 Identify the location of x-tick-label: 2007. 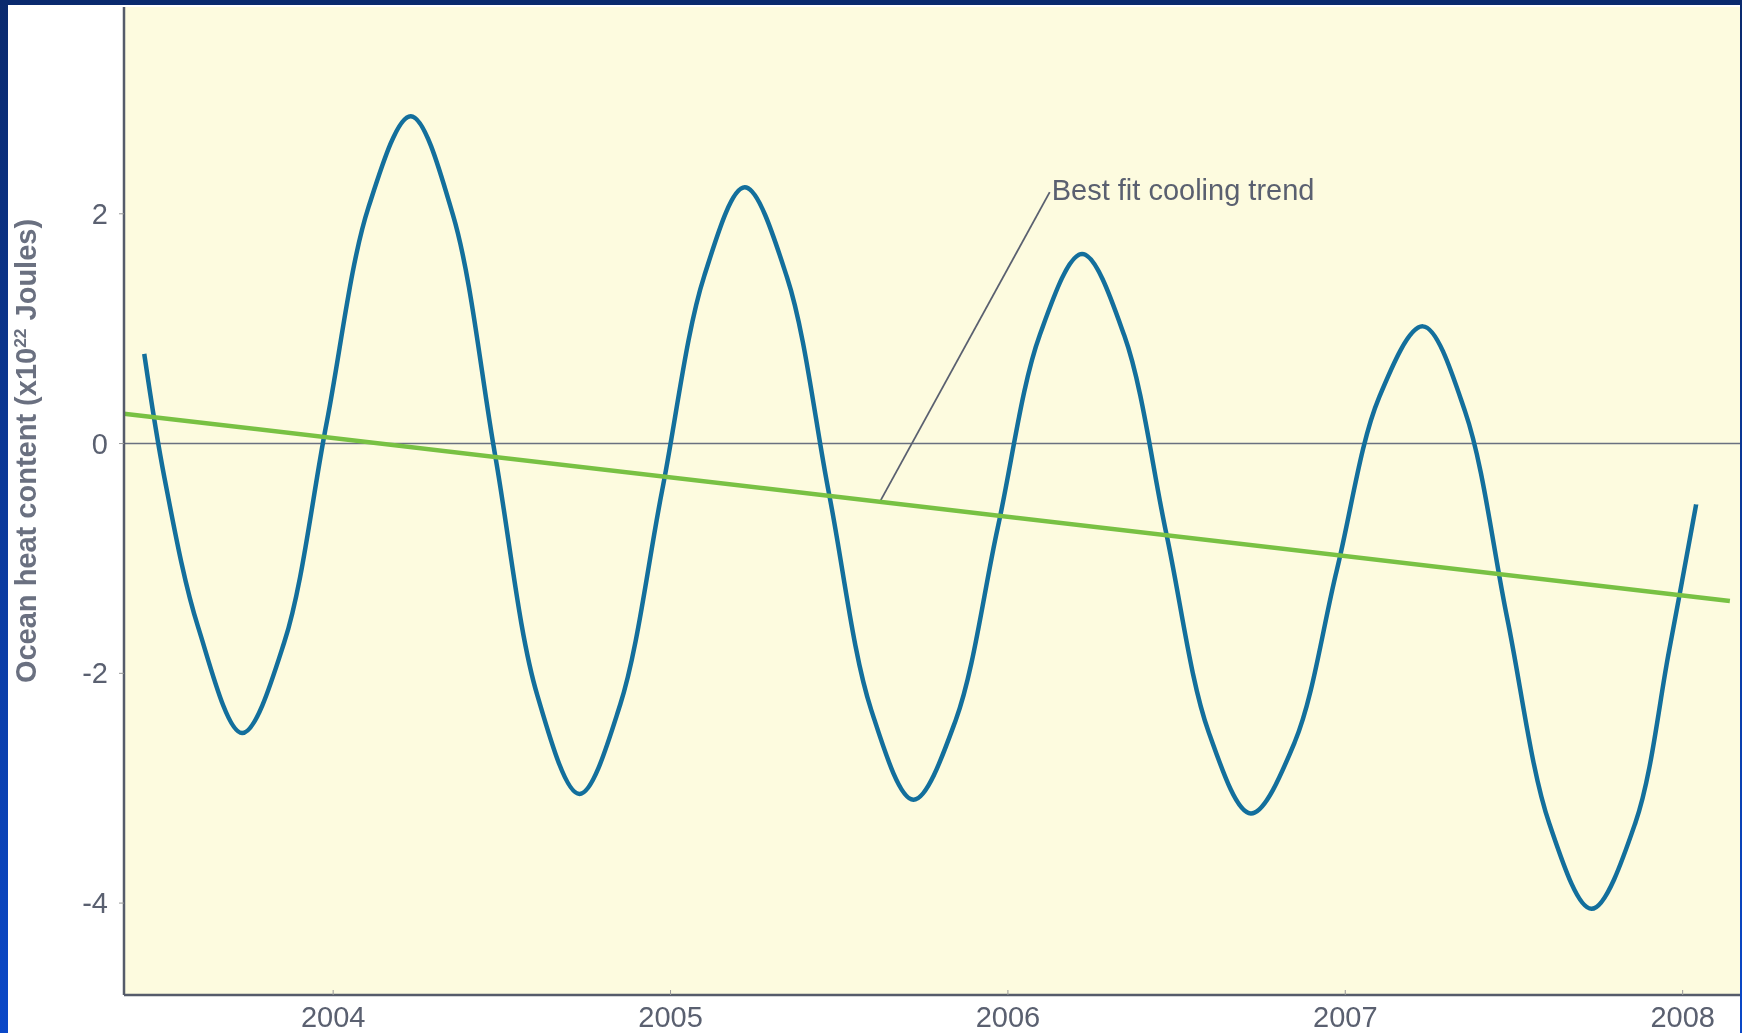
(1345, 1017).